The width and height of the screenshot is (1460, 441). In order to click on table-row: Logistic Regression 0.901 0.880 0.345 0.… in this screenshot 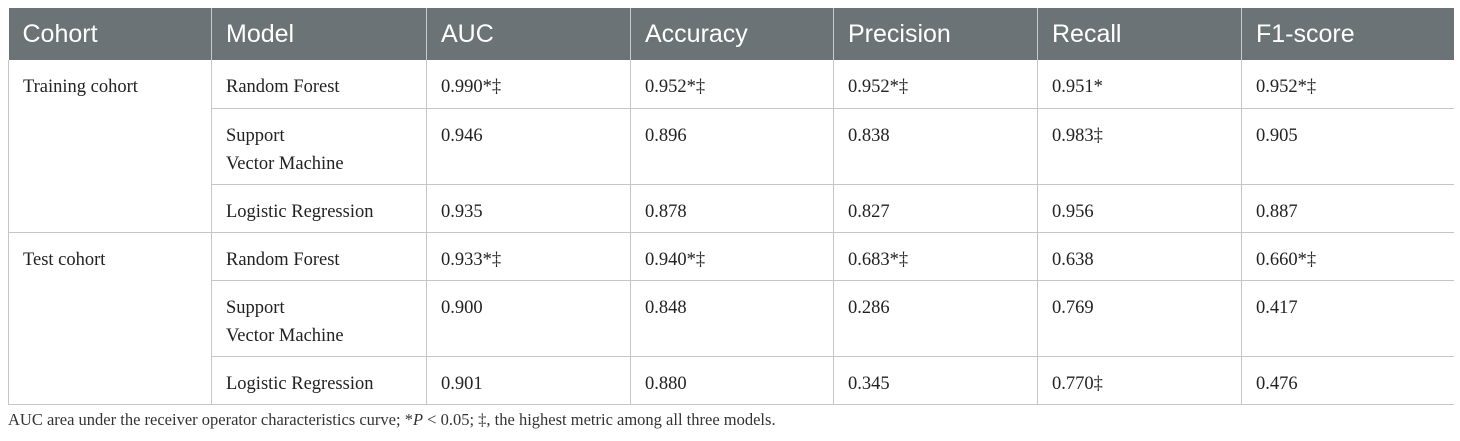, I will do `click(731, 380)`.